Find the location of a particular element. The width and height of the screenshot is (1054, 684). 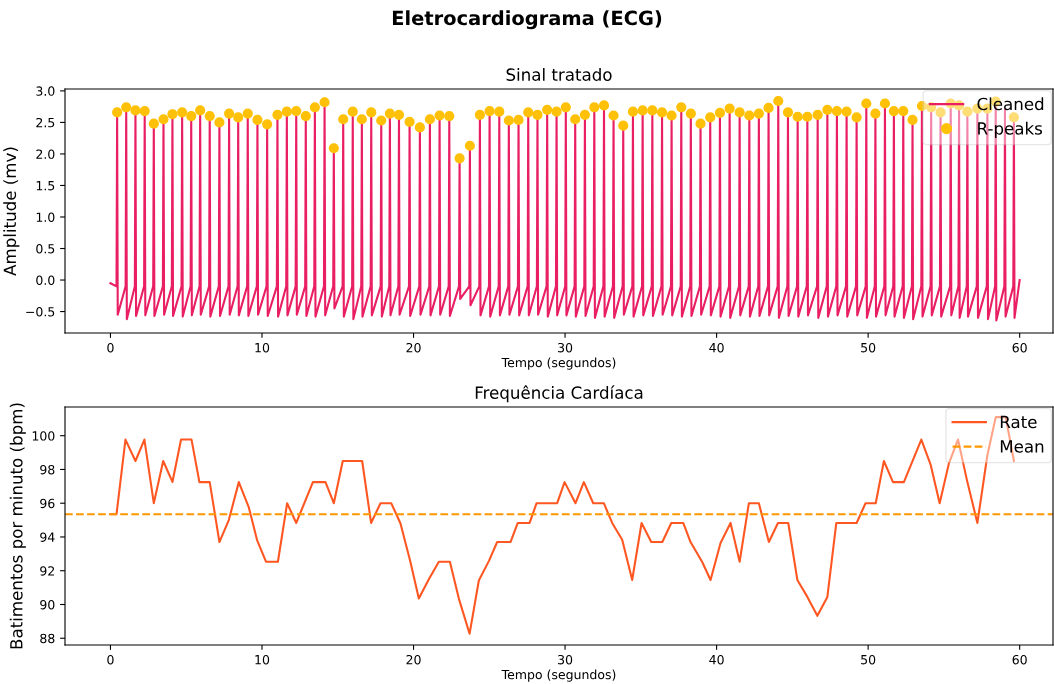

y-tick-label: 0.0 is located at coordinates (45, 280).